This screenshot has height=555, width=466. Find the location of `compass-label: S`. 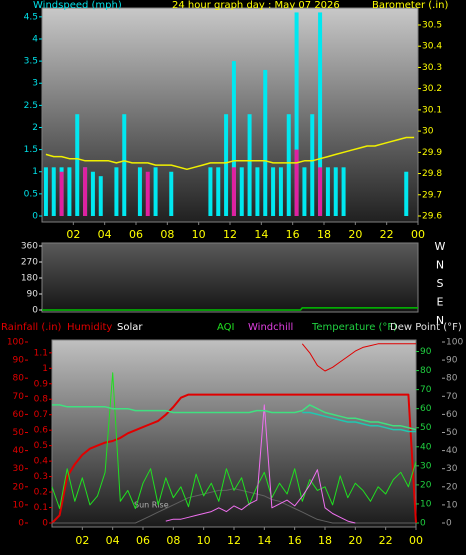

compass-label: S is located at coordinates (440, 283).